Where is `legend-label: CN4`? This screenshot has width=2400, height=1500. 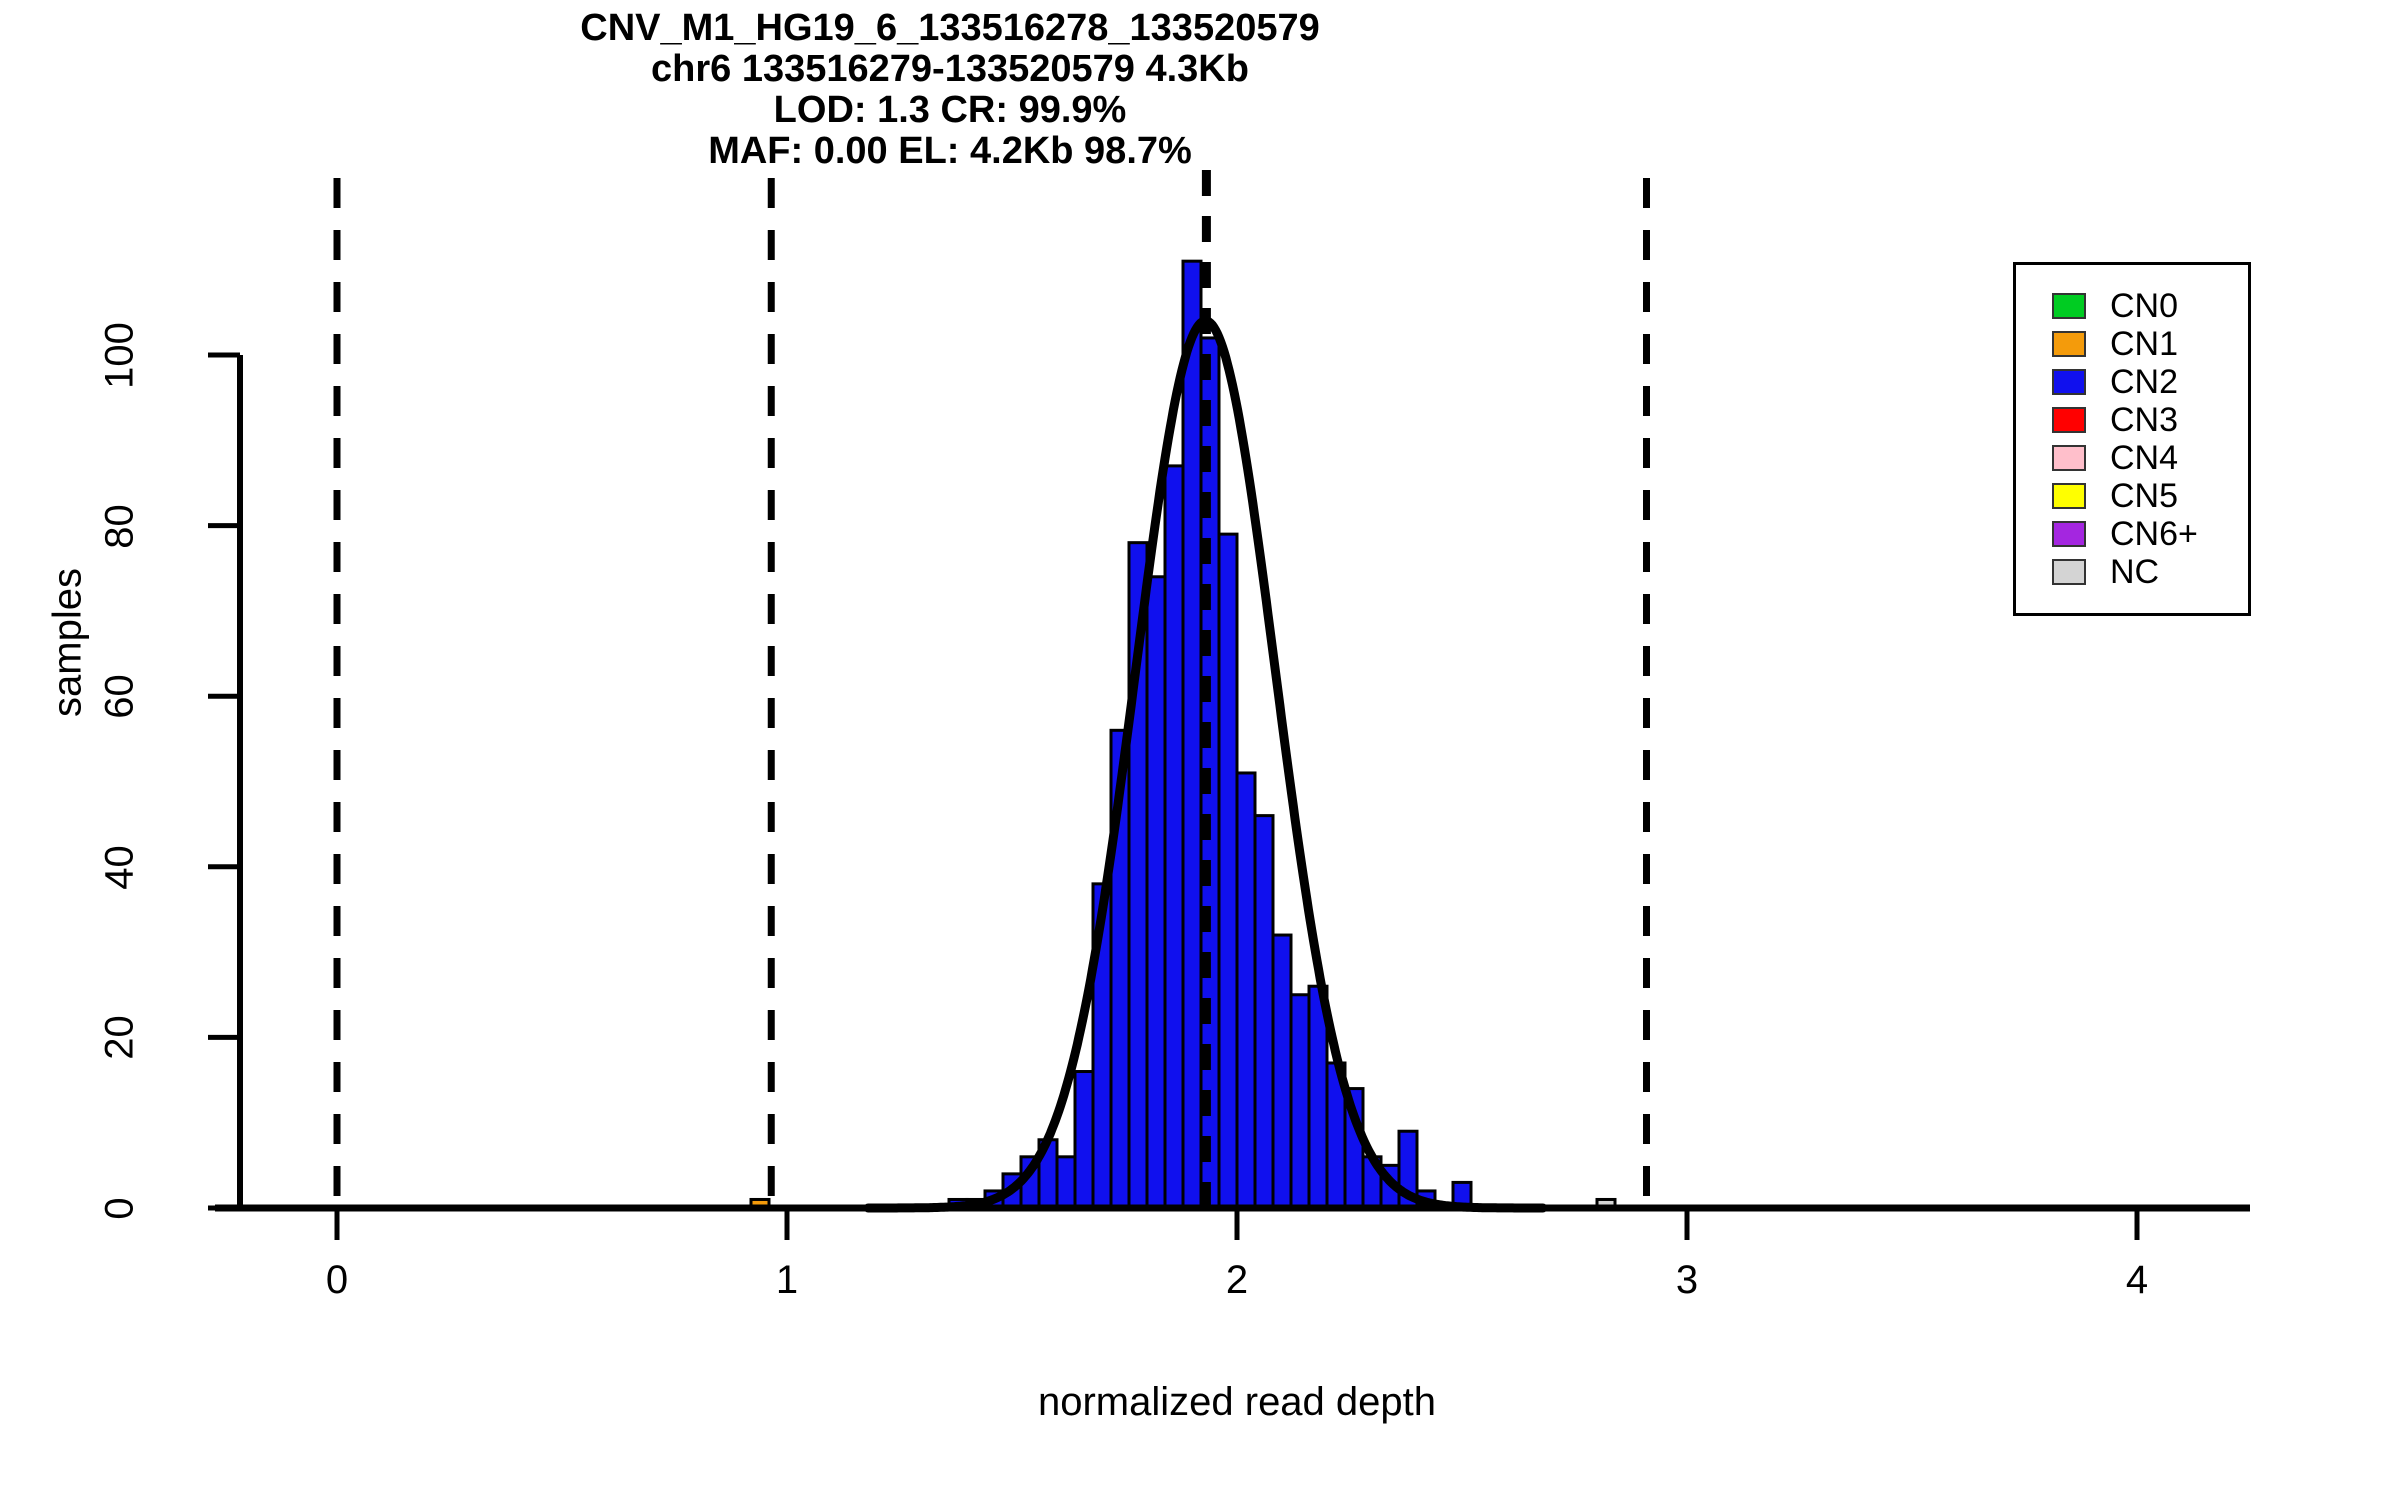 legend-label: CN4 is located at coordinates (2144, 458).